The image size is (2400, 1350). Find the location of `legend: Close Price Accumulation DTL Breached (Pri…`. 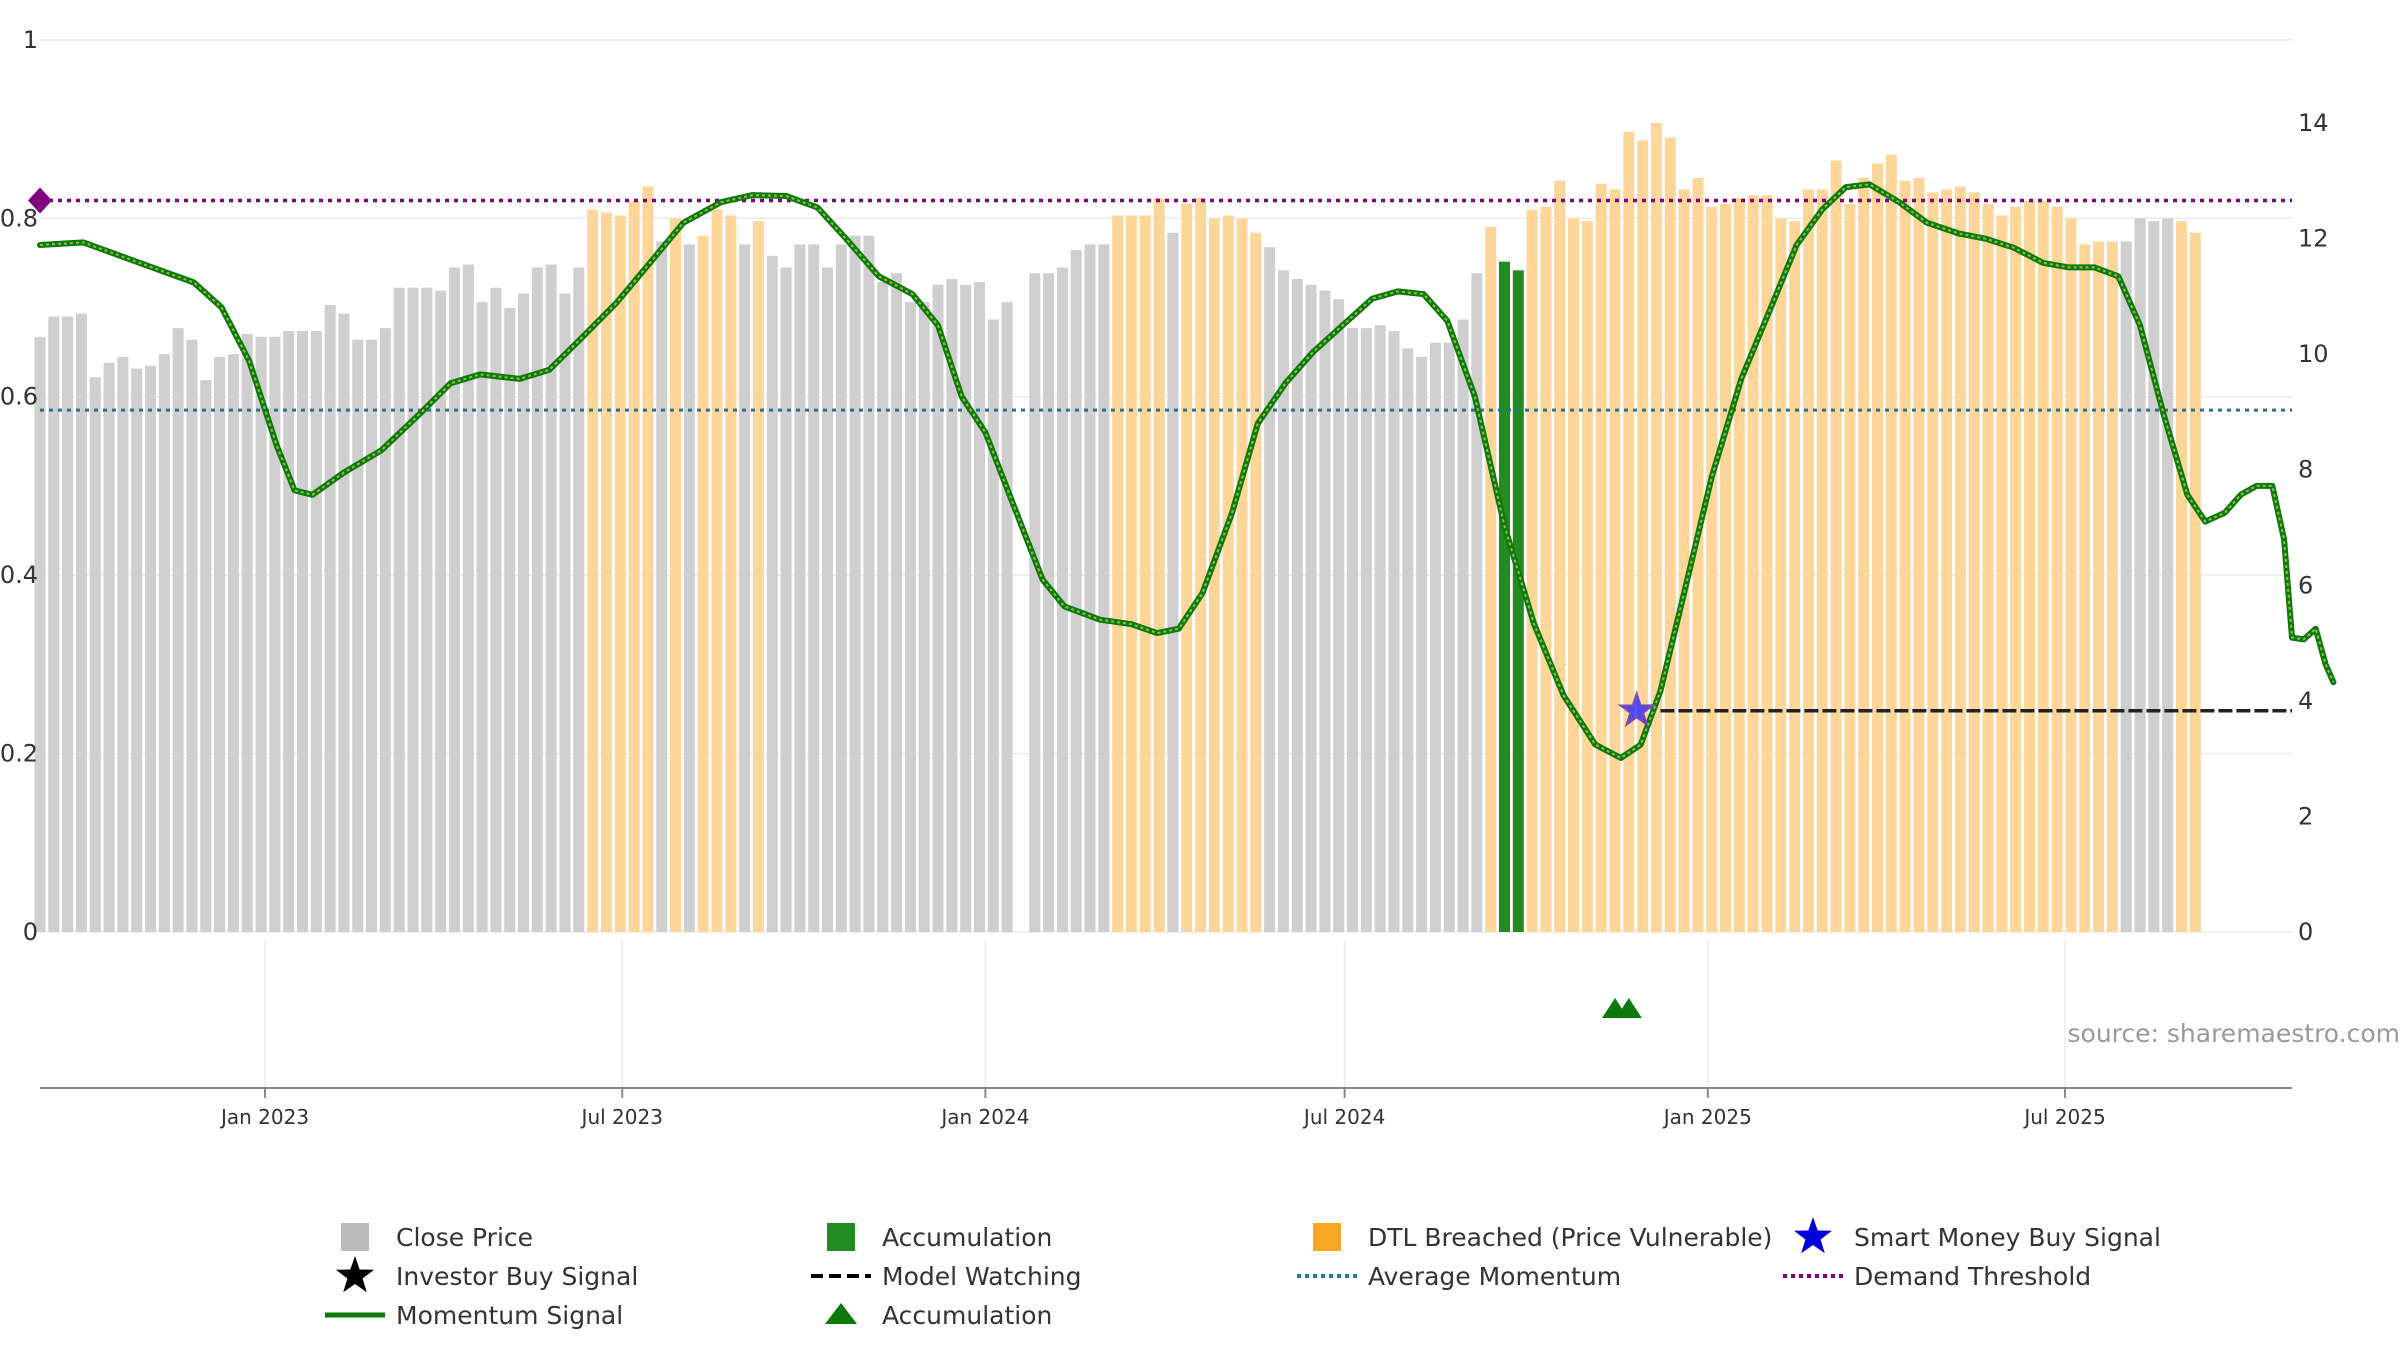

legend: Close Price Accumulation DTL Breached (Pri… is located at coordinates (1243, 1273).